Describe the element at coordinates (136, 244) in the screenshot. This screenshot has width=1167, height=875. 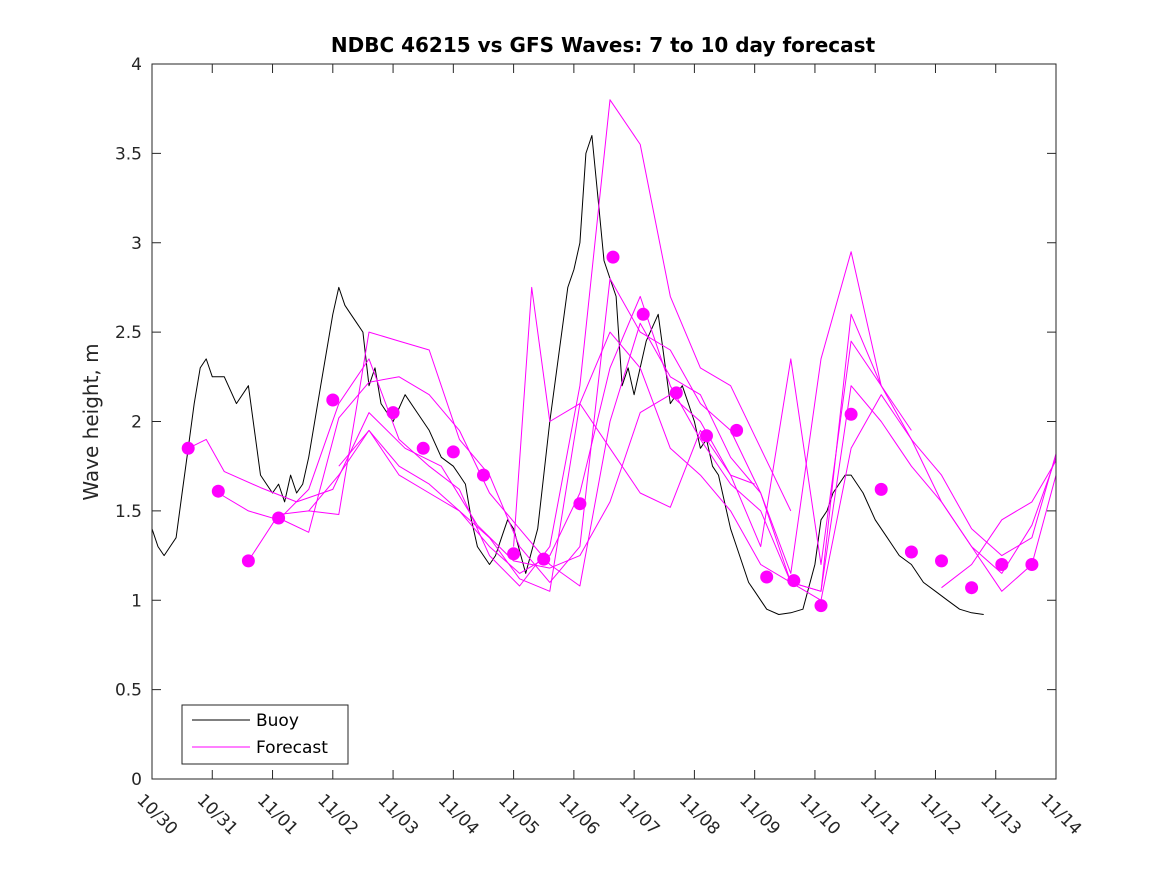
I see `y-tick-label: 3` at that location.